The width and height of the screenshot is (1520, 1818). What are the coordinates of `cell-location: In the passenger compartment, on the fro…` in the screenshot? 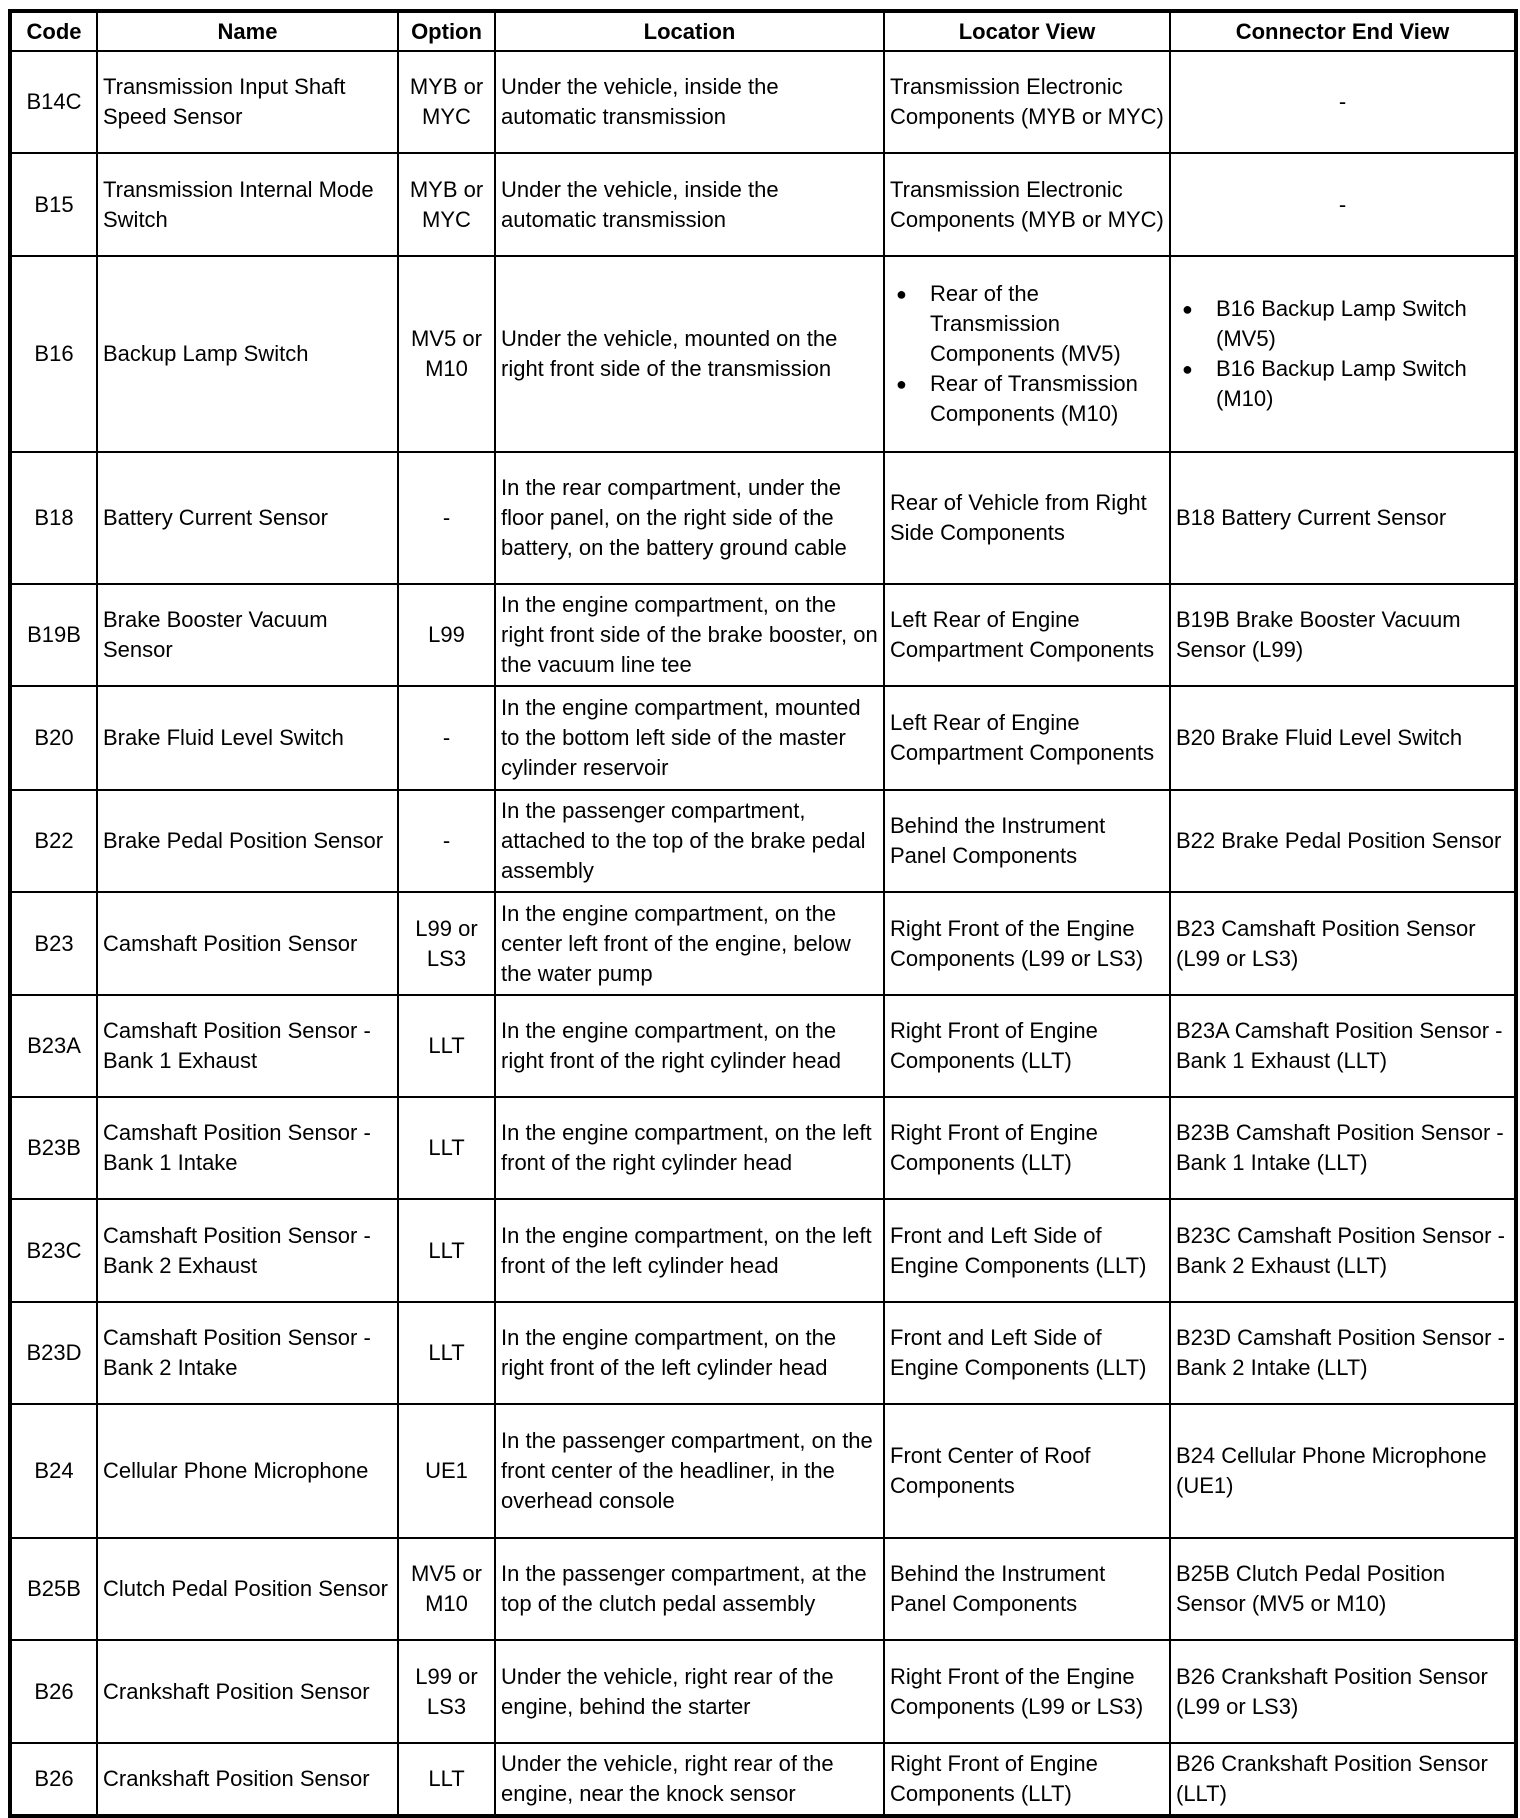 It's located at (689, 1471).